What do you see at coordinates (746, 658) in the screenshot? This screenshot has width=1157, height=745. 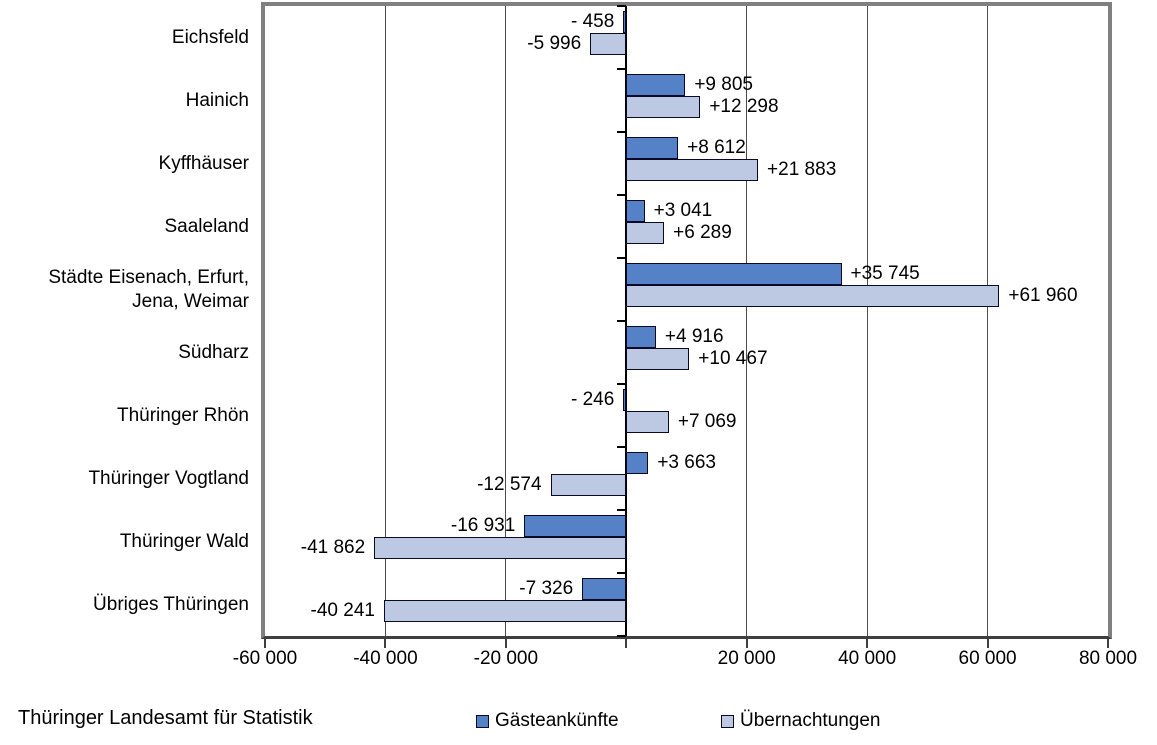 I see `axis-tick-label: 20 000` at bounding box center [746, 658].